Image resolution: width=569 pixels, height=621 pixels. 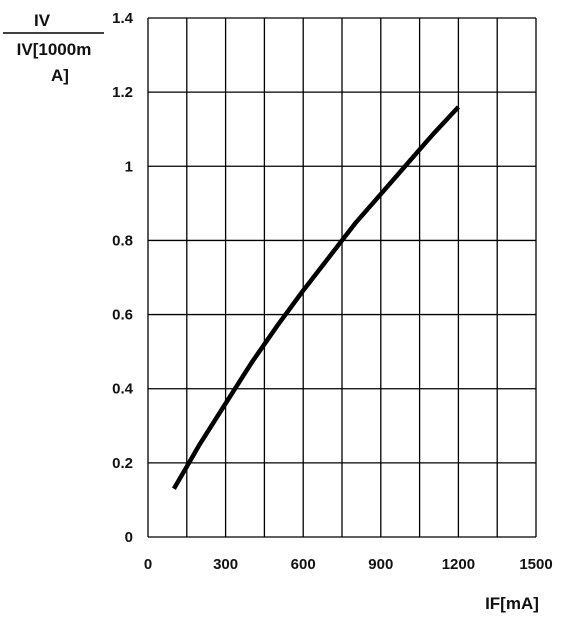 I want to click on y-tick-label: 0.2, so click(x=122, y=463).